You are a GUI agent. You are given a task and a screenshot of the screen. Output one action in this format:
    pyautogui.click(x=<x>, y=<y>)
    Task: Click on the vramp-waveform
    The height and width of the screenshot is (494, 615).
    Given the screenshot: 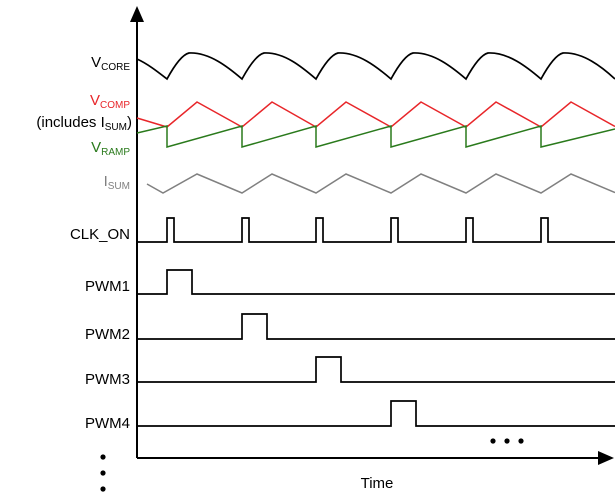 What is the action you would take?
    pyautogui.click(x=375, y=136)
    